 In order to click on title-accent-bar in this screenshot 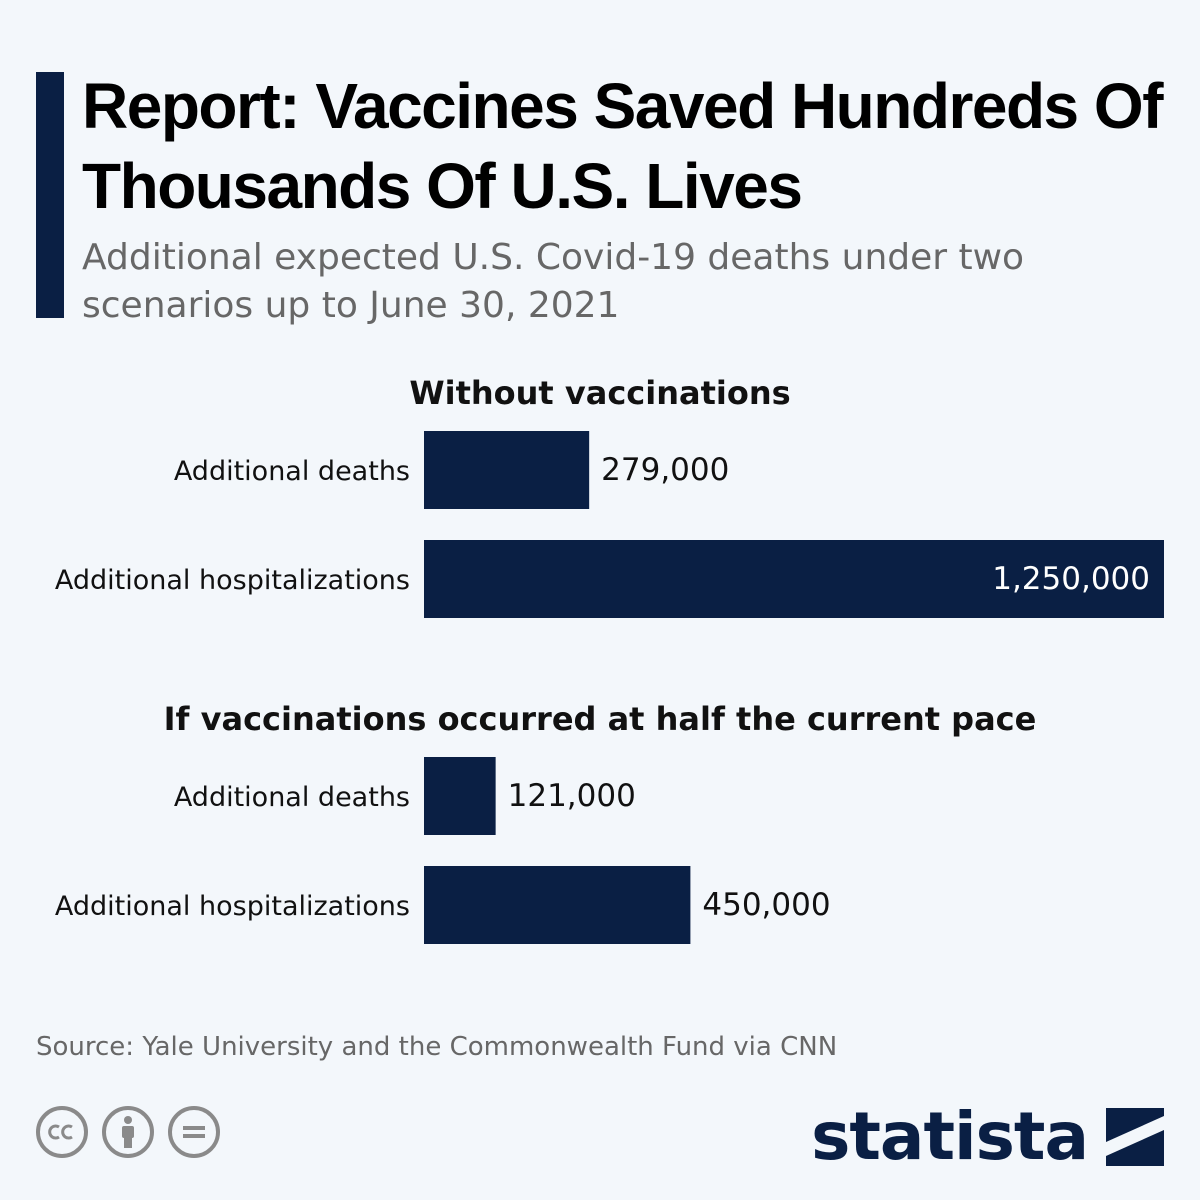, I will do `click(50, 195)`.